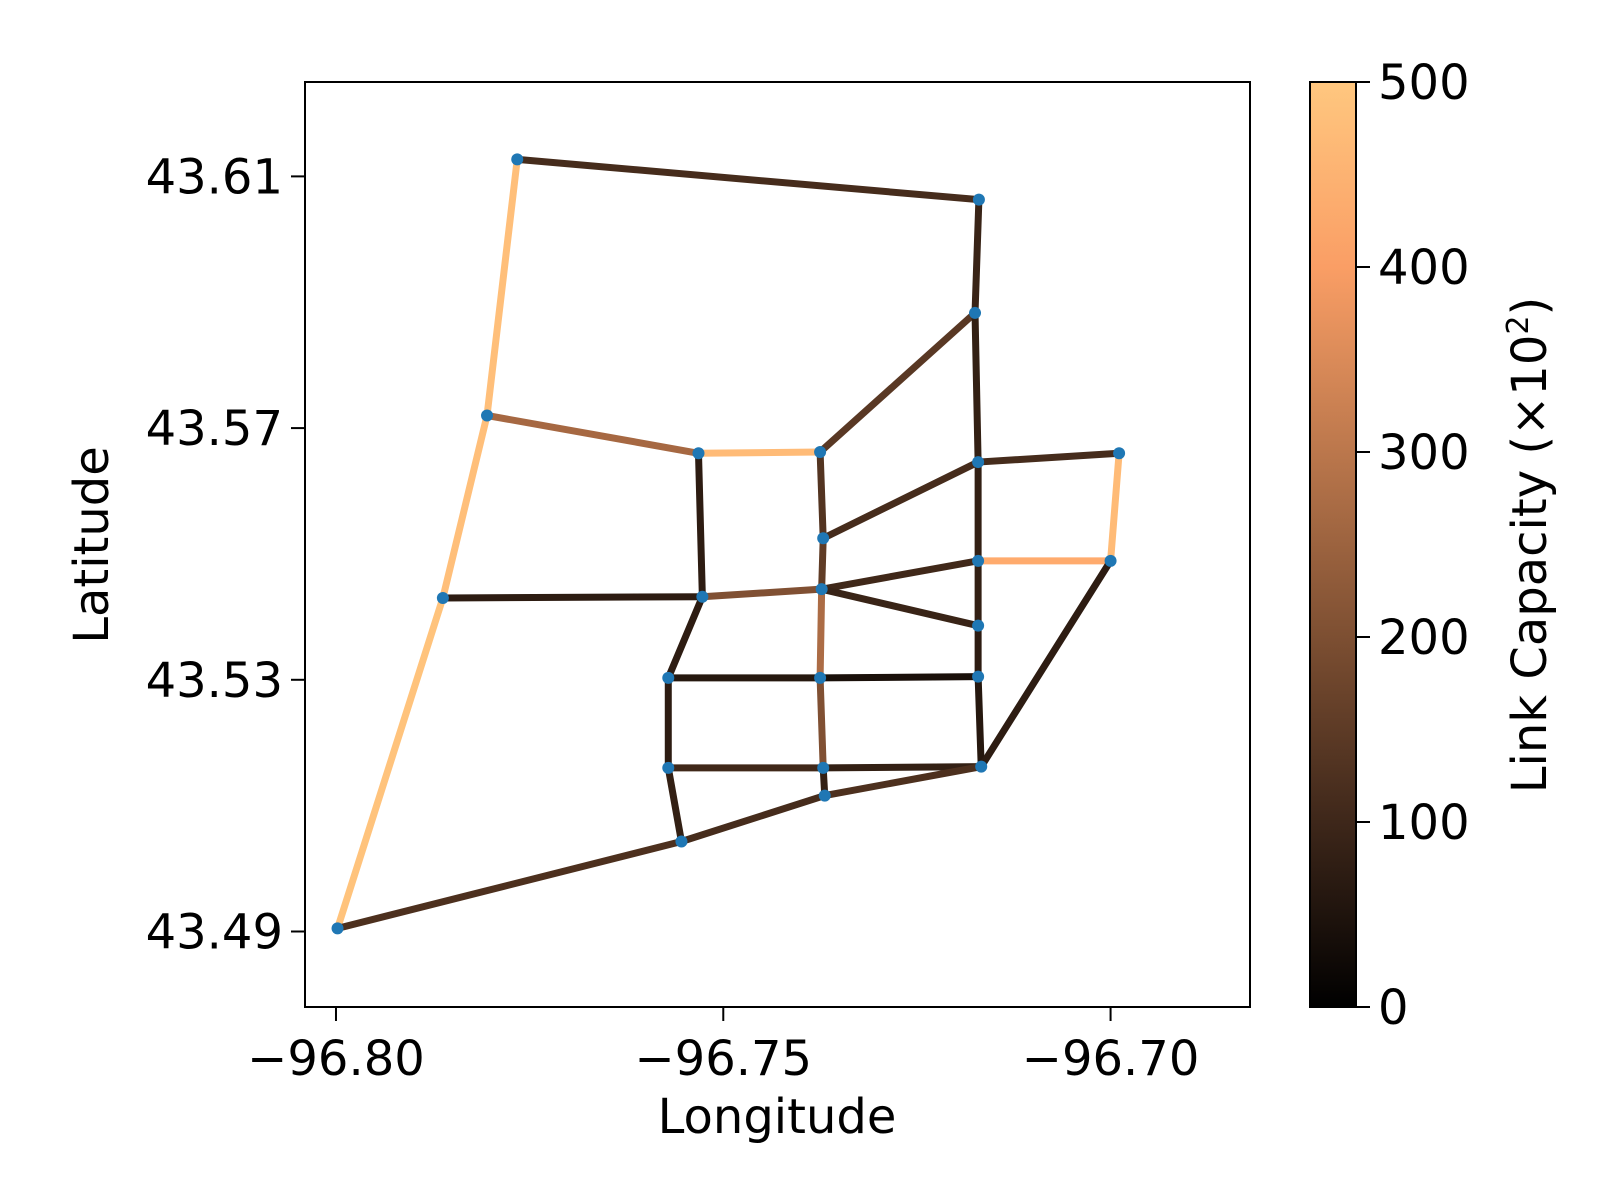 This screenshot has height=1200, width=1600. I want to click on colorbar-tick-label: 300, so click(1424, 453).